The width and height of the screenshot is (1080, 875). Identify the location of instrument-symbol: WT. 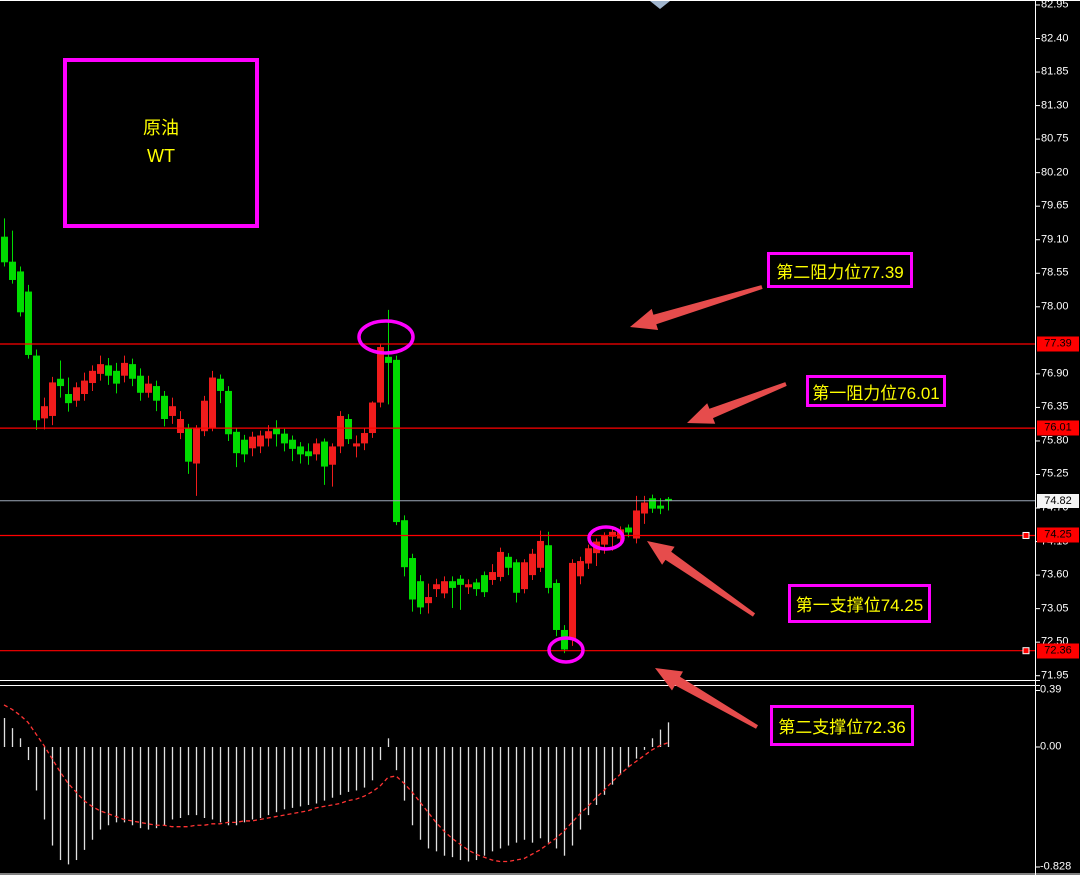
(161, 156).